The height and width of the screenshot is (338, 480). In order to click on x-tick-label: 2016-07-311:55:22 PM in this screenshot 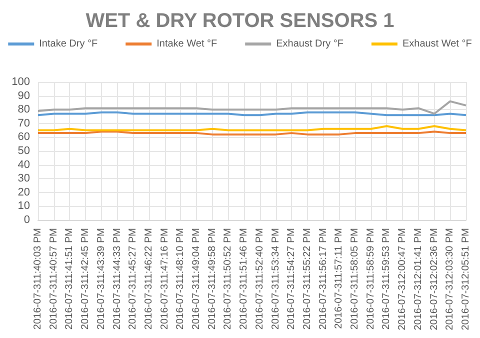, I will do `click(307, 279)`.